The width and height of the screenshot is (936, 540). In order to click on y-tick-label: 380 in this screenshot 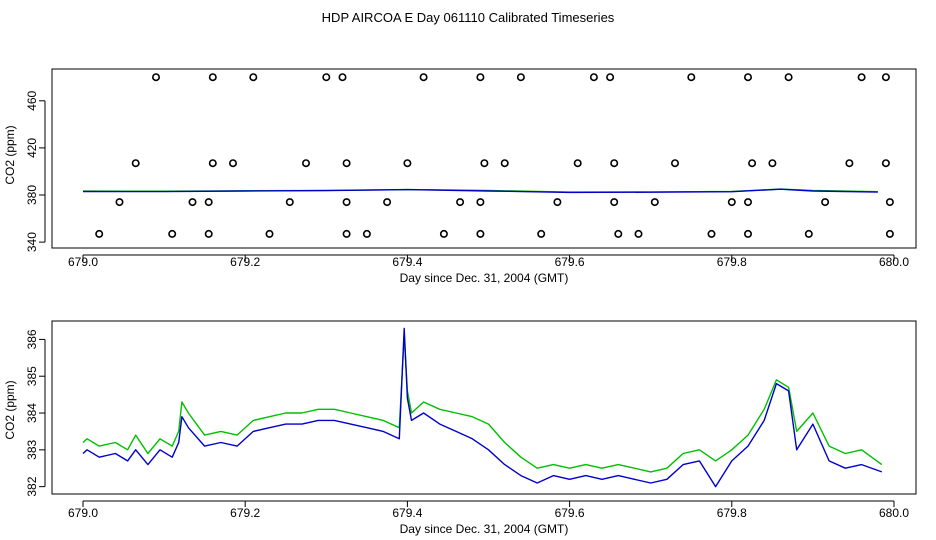, I will do `click(32, 195)`.